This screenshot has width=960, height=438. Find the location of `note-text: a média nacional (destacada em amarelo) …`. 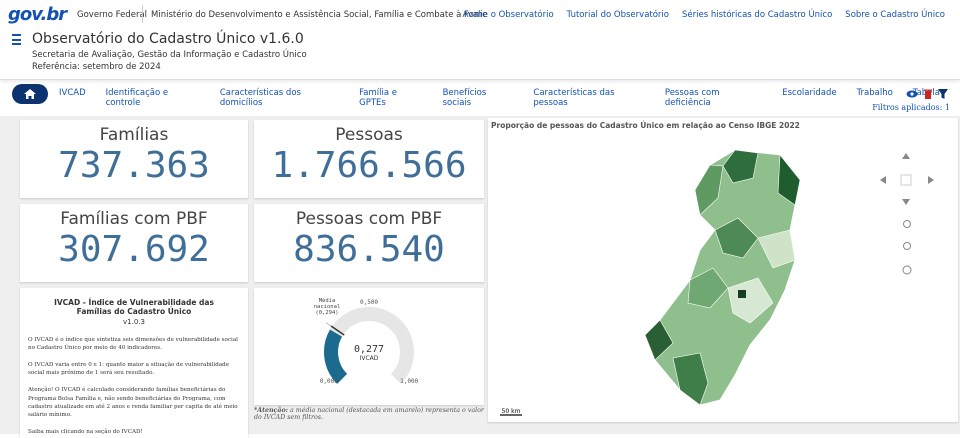

note-text: a média nacional (destacada em amarelo) … is located at coordinates (369, 414).